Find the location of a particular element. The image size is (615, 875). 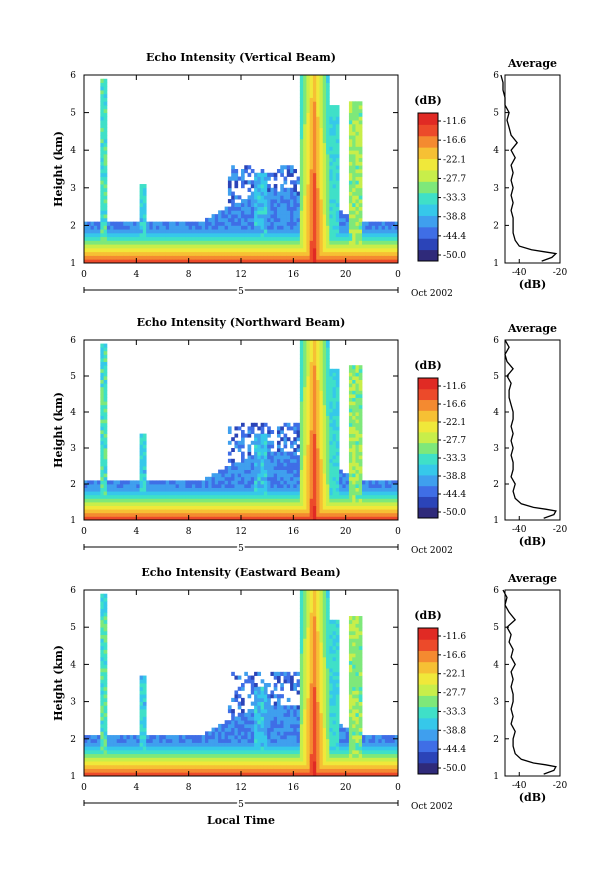

colorbar-swatch is located at coordinates (428, 175).